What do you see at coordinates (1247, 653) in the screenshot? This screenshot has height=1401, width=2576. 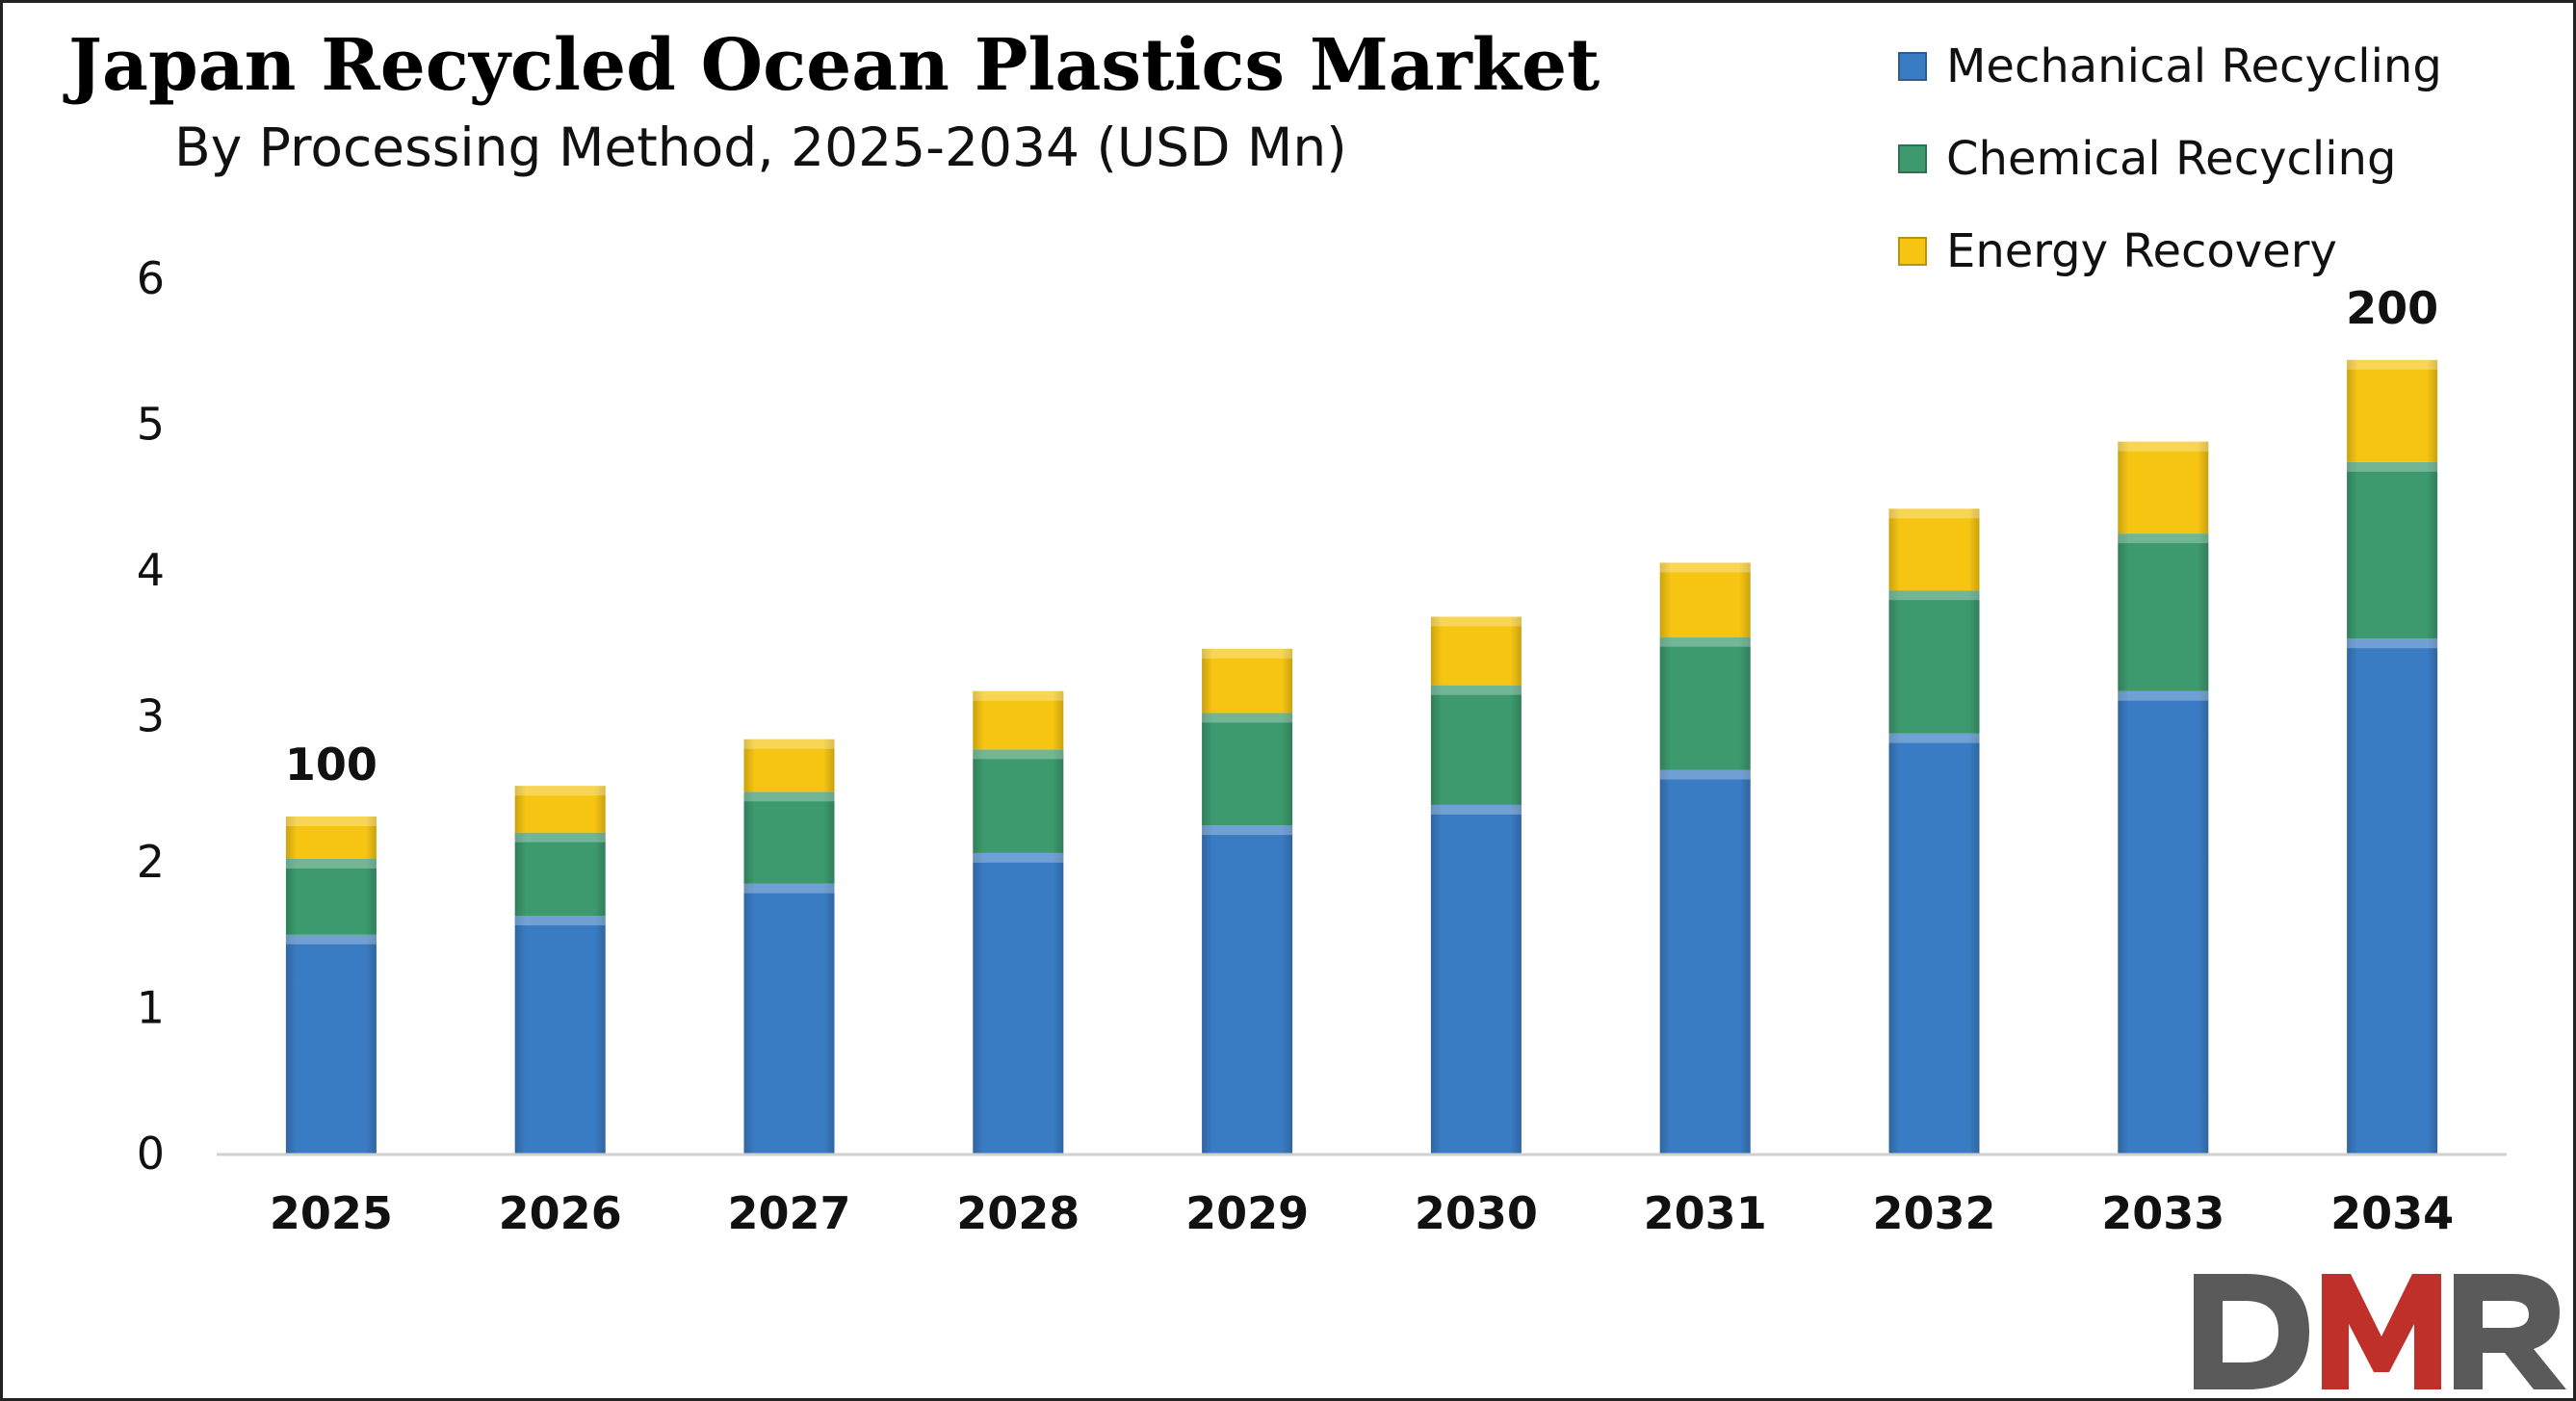 I see `bar-highlight-energy-recovery-2029` at bounding box center [1247, 653].